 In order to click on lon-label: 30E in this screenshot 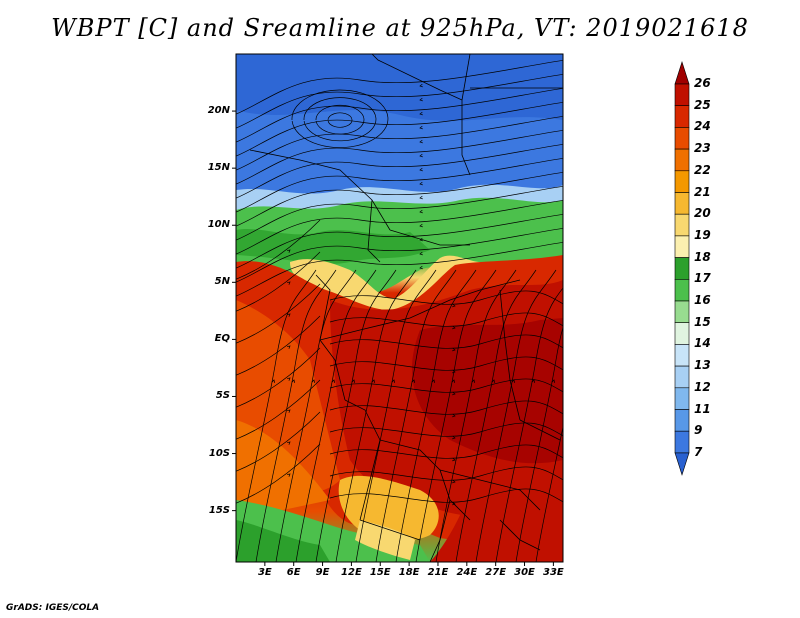, I will do `click(524, 572)`.